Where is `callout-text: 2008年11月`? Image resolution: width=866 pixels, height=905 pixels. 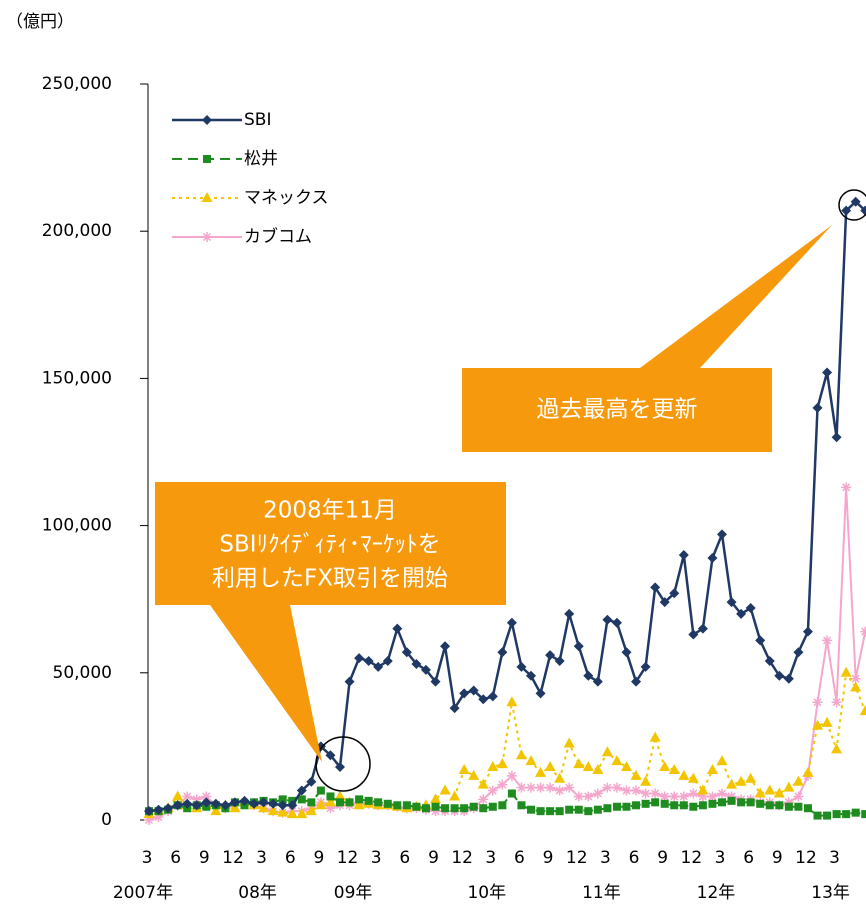
callout-text: 2008年11月 is located at coordinates (330, 511).